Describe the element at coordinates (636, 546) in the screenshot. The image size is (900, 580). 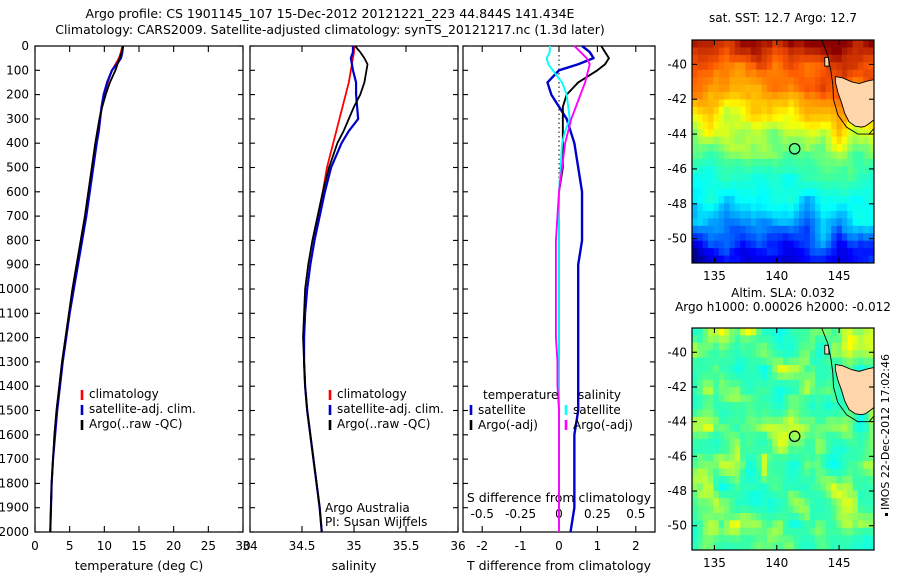
I see `x-tick-label-bottom: 2` at that location.